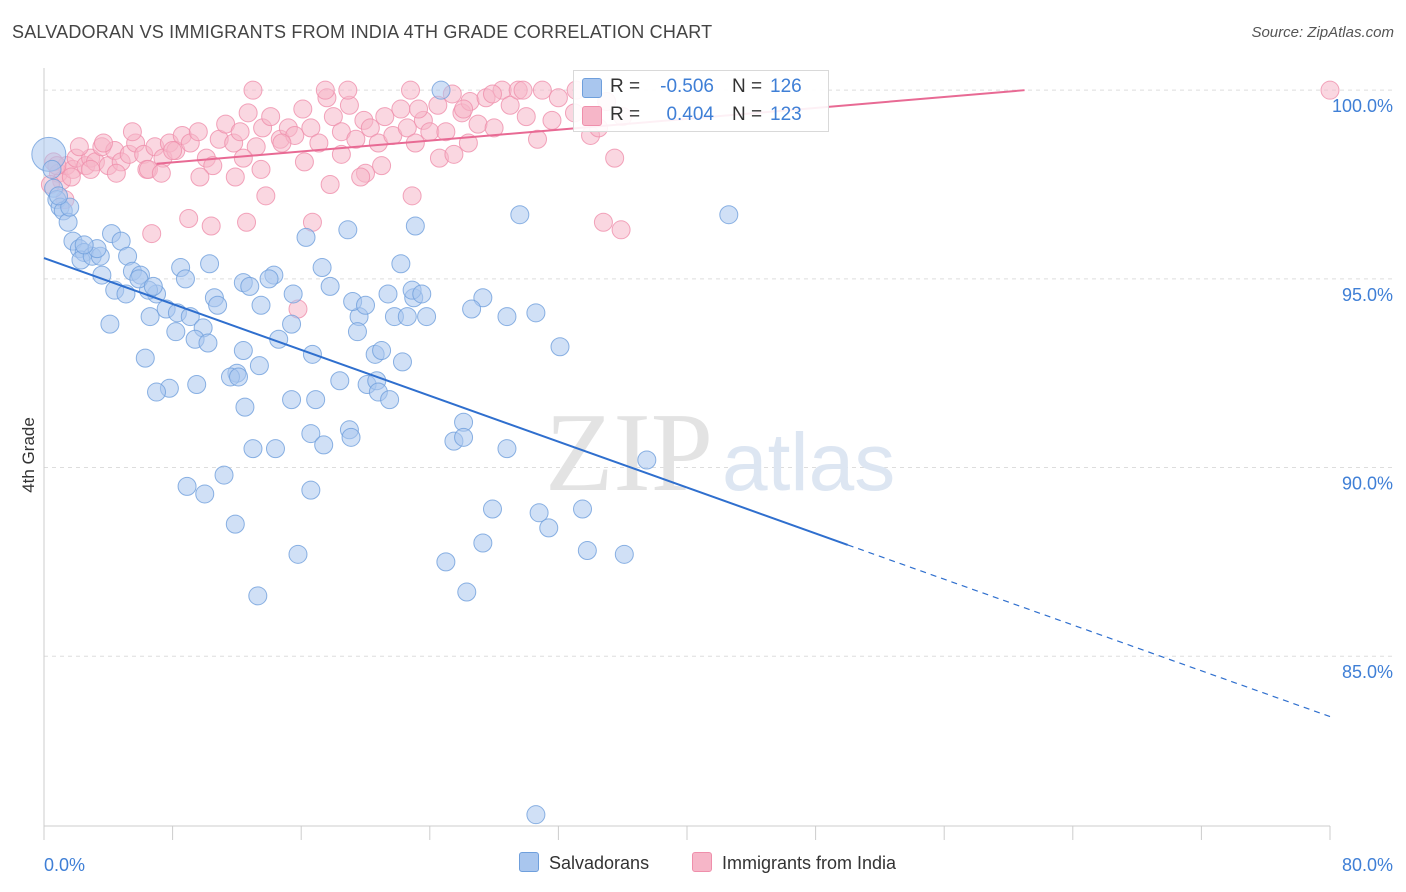 This screenshot has height=892, width=1406. Describe the element at coordinates (1367, 295) in the screenshot. I see `y-tick-label: 95.0%` at that location.